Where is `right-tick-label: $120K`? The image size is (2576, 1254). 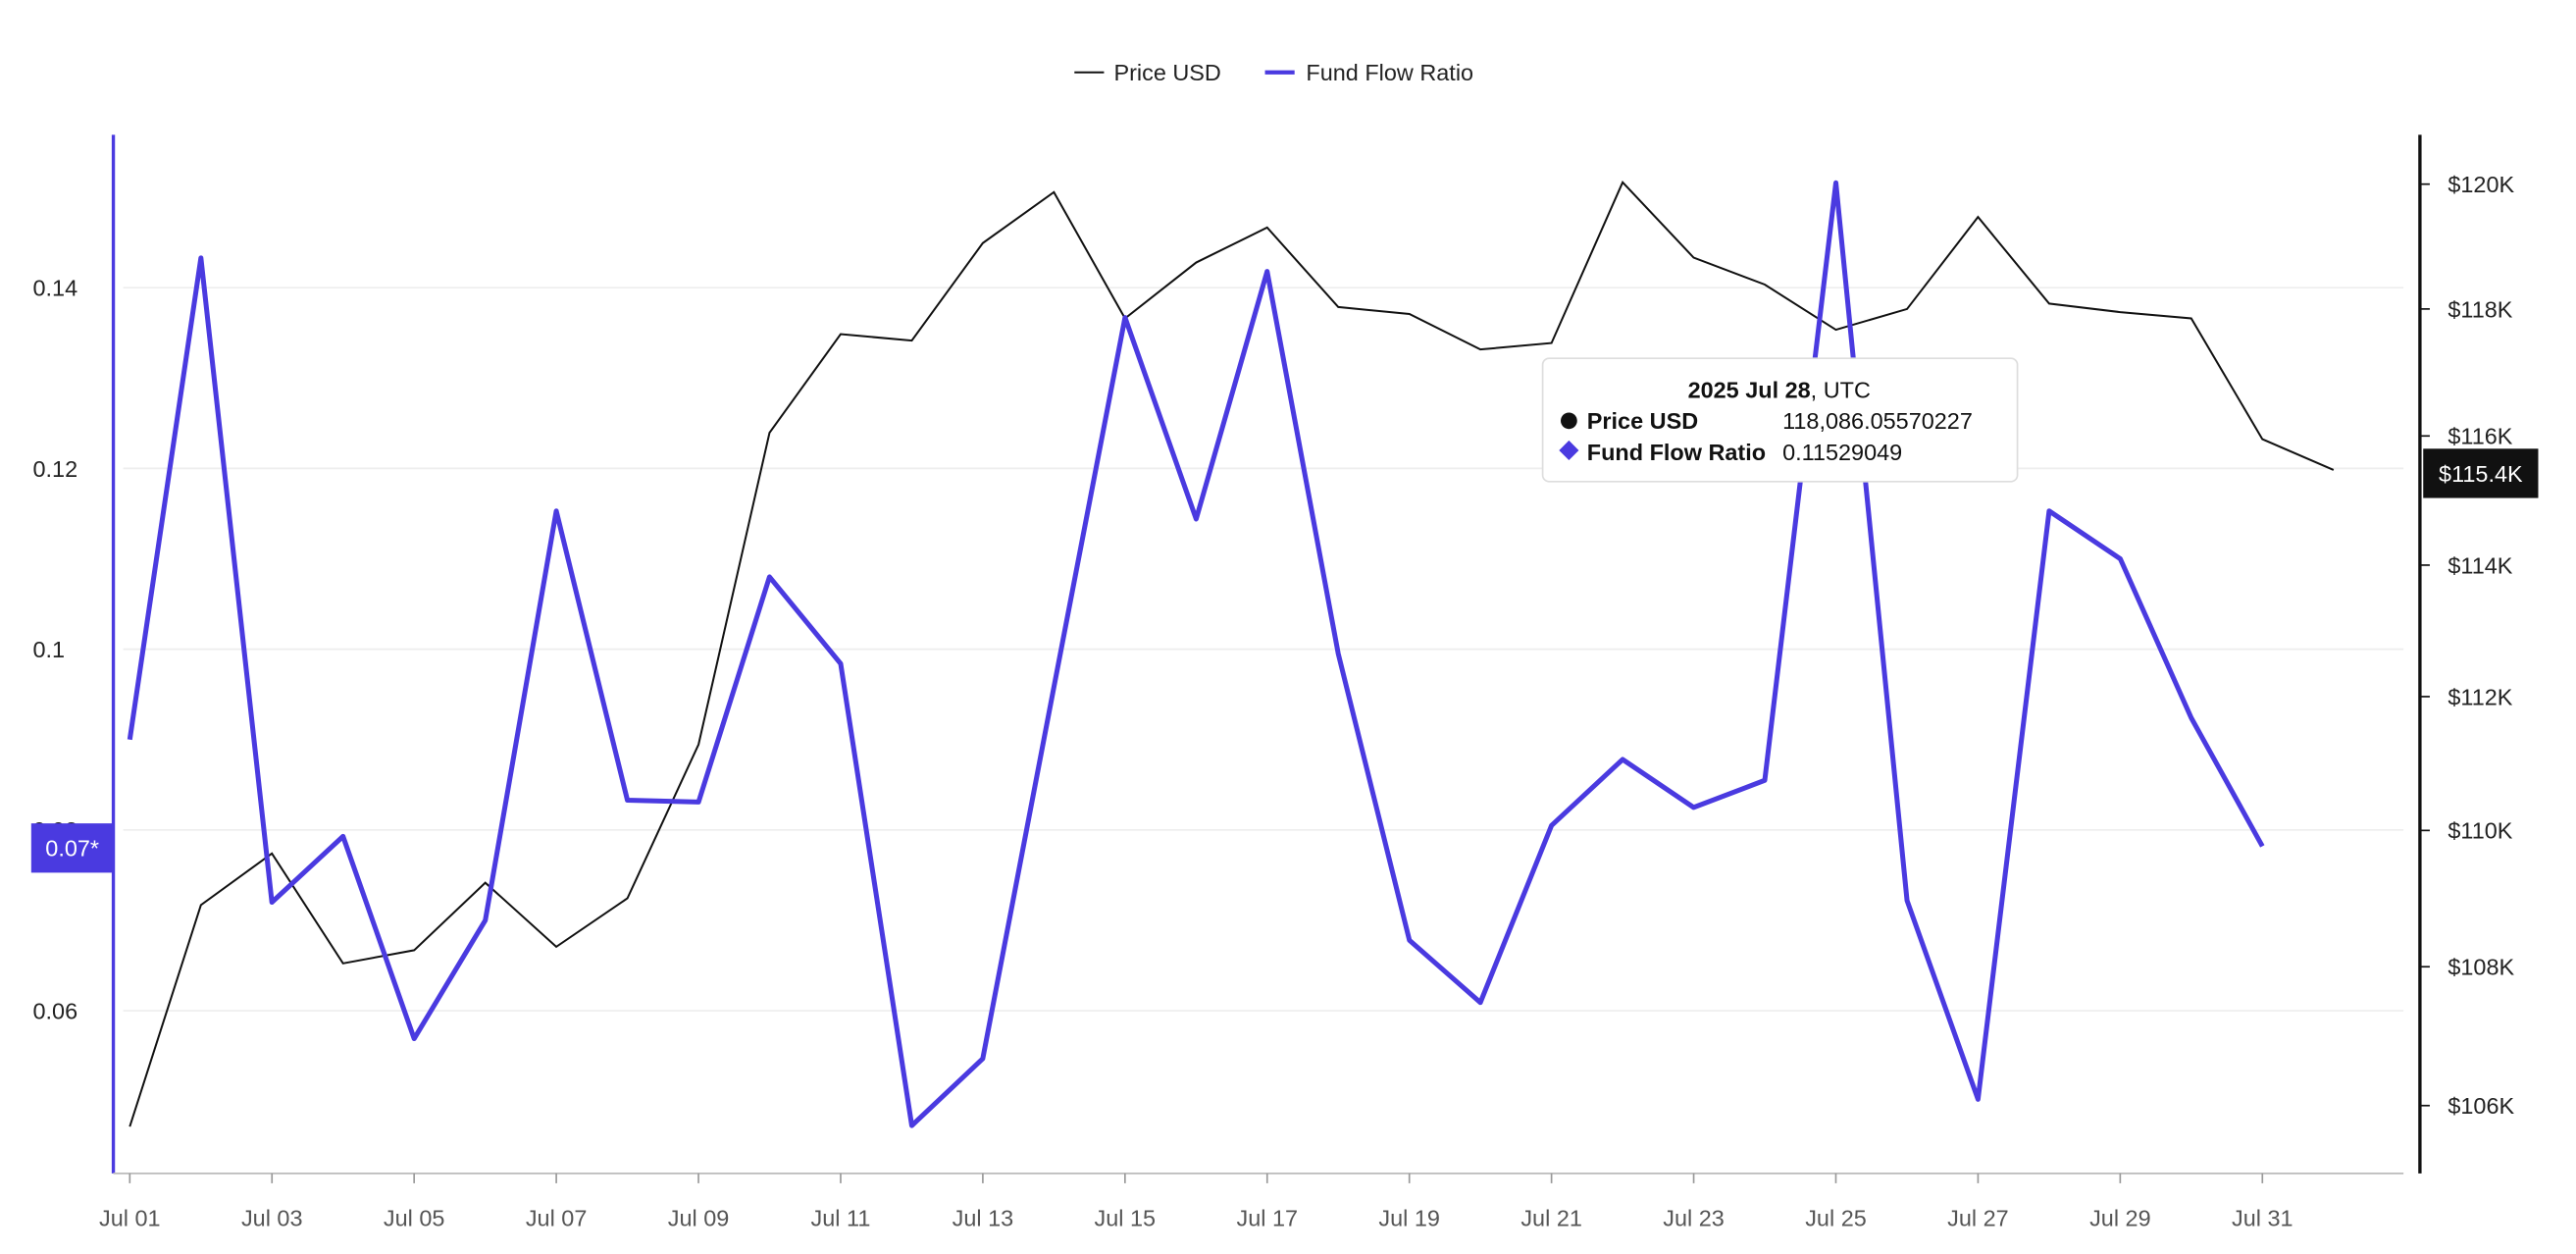
right-tick-label: $120K is located at coordinates (2480, 184).